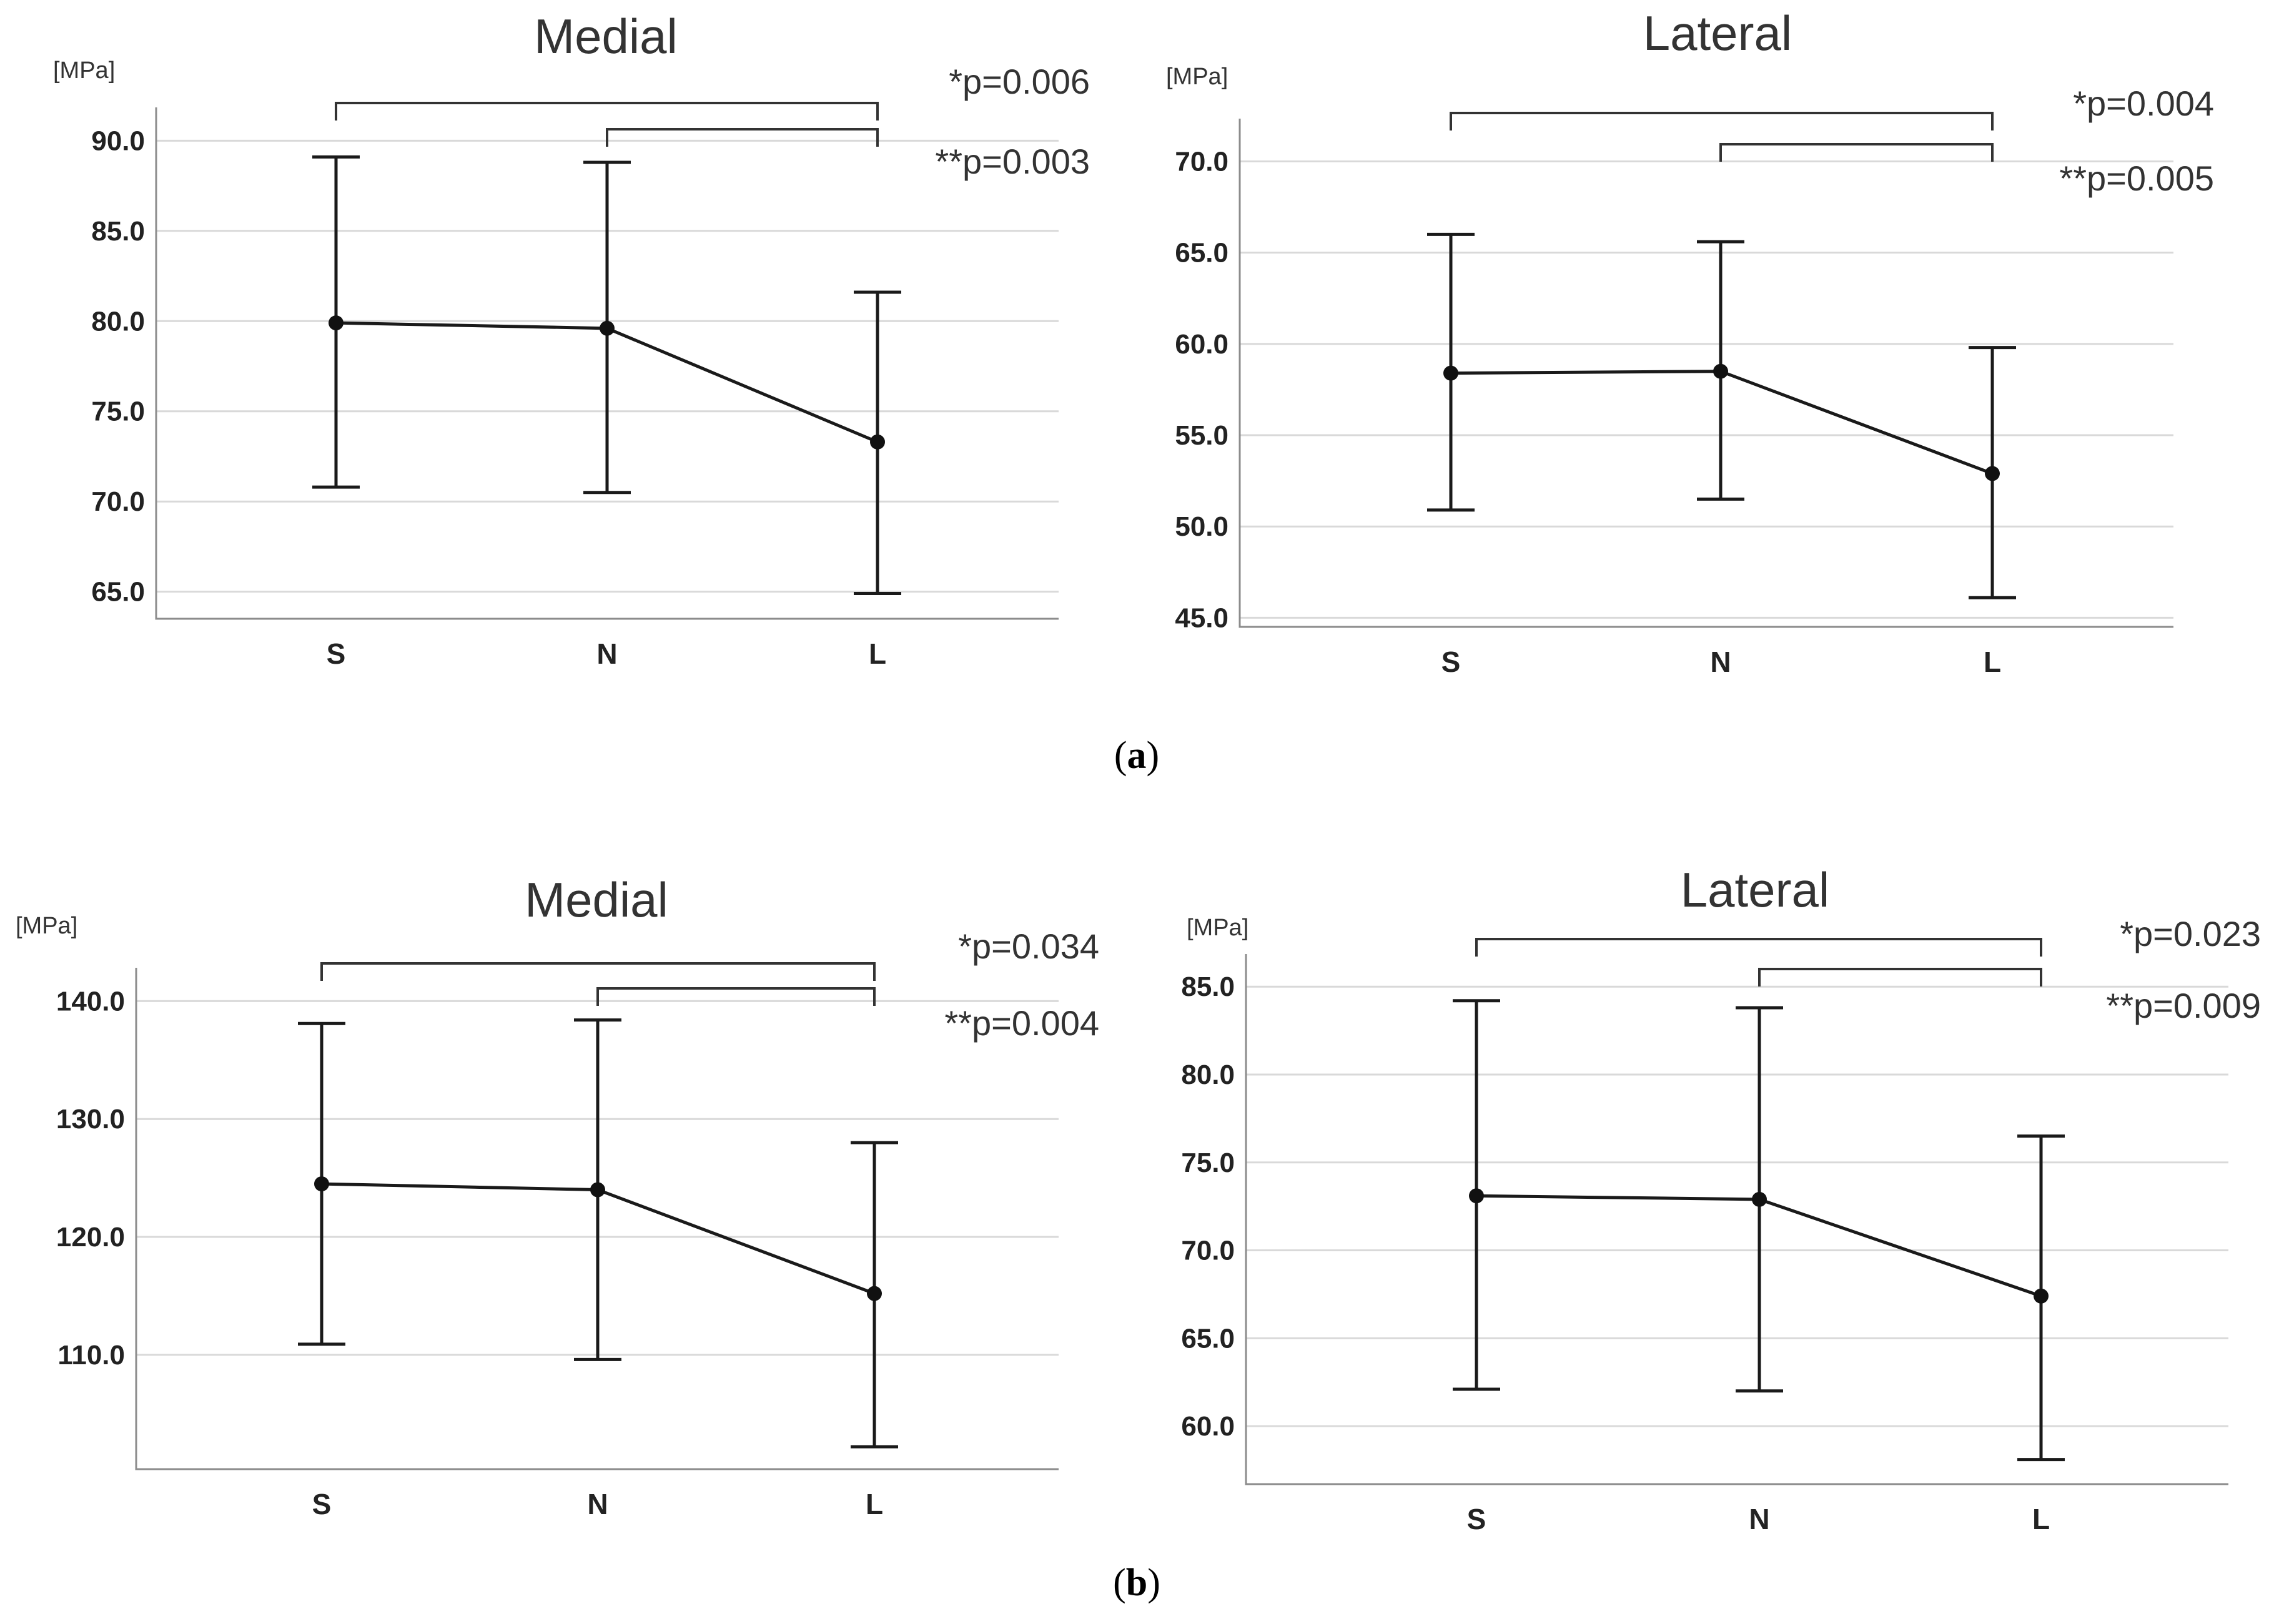 The height and width of the screenshot is (1624, 2274). I want to click on significance-label: *p=0.023, so click(2190, 933).